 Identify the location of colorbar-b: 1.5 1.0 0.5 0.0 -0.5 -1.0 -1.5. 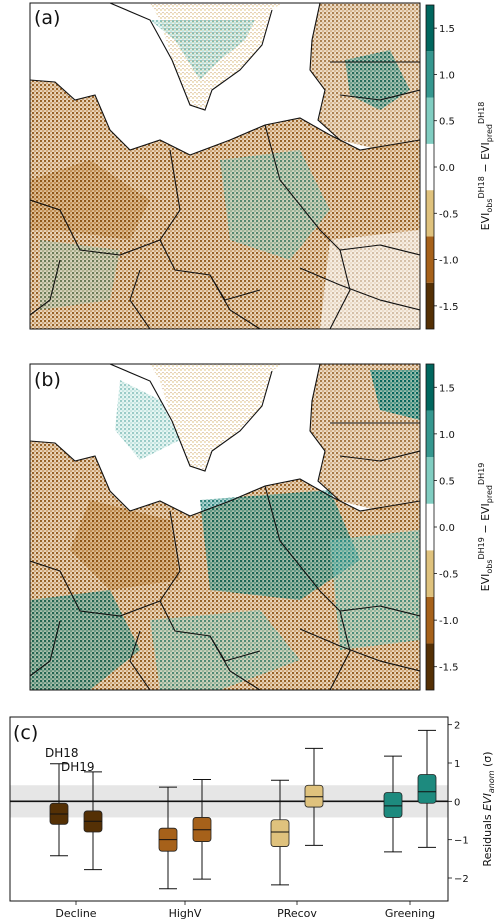
(442, 527).